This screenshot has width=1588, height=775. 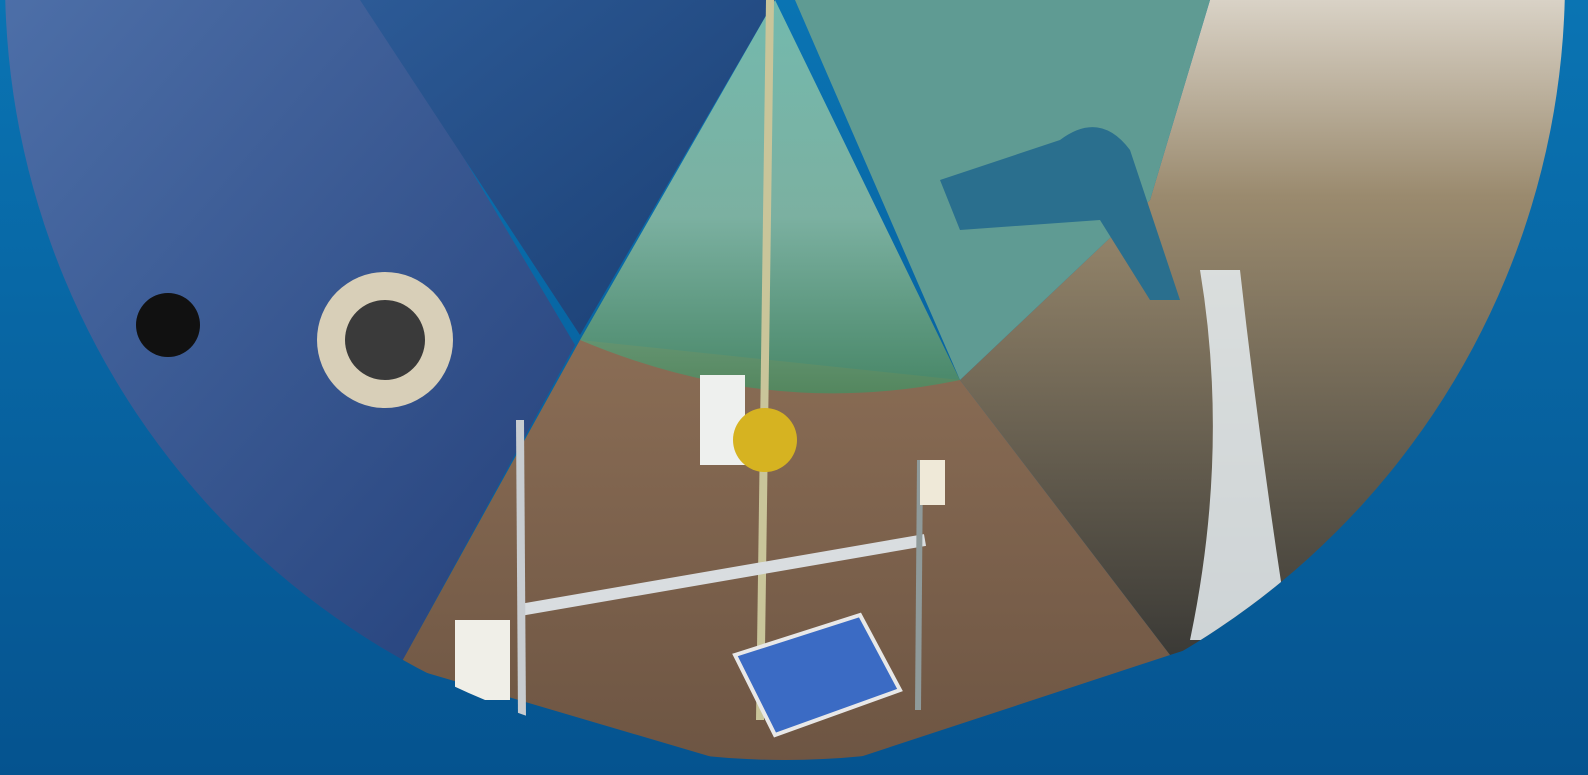 I want to click on solar-panel, so click(x=817, y=675).